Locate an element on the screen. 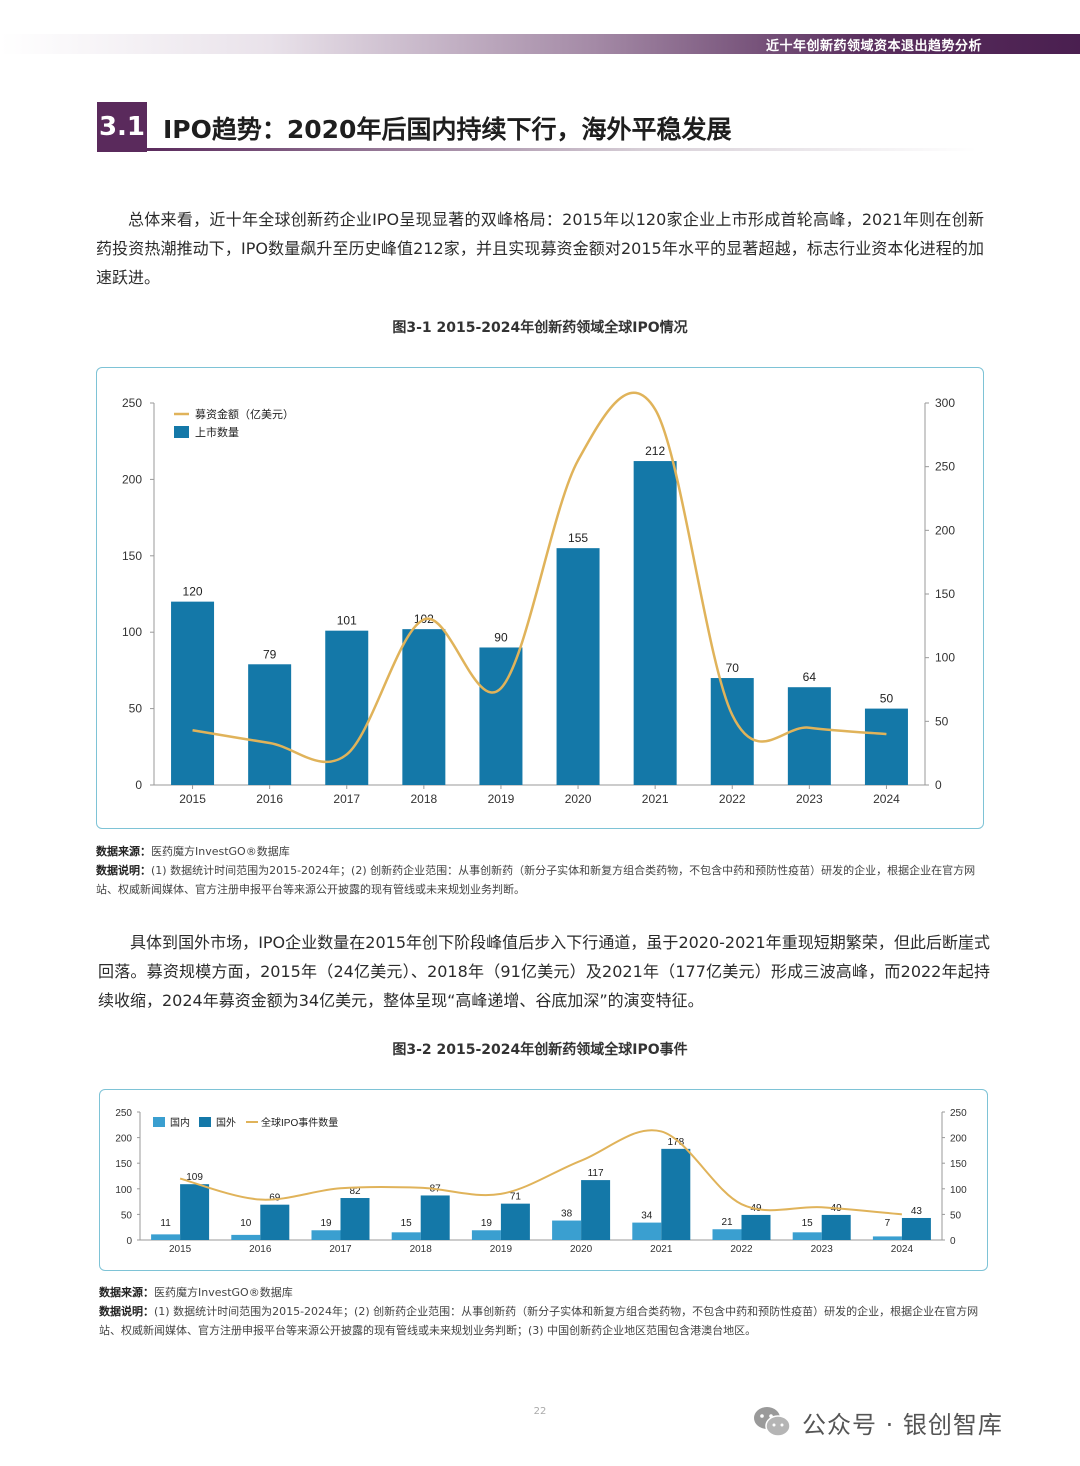 This screenshot has height=1466, width=1080. bar-data-label-domestic: 7 is located at coordinates (888, 1223).